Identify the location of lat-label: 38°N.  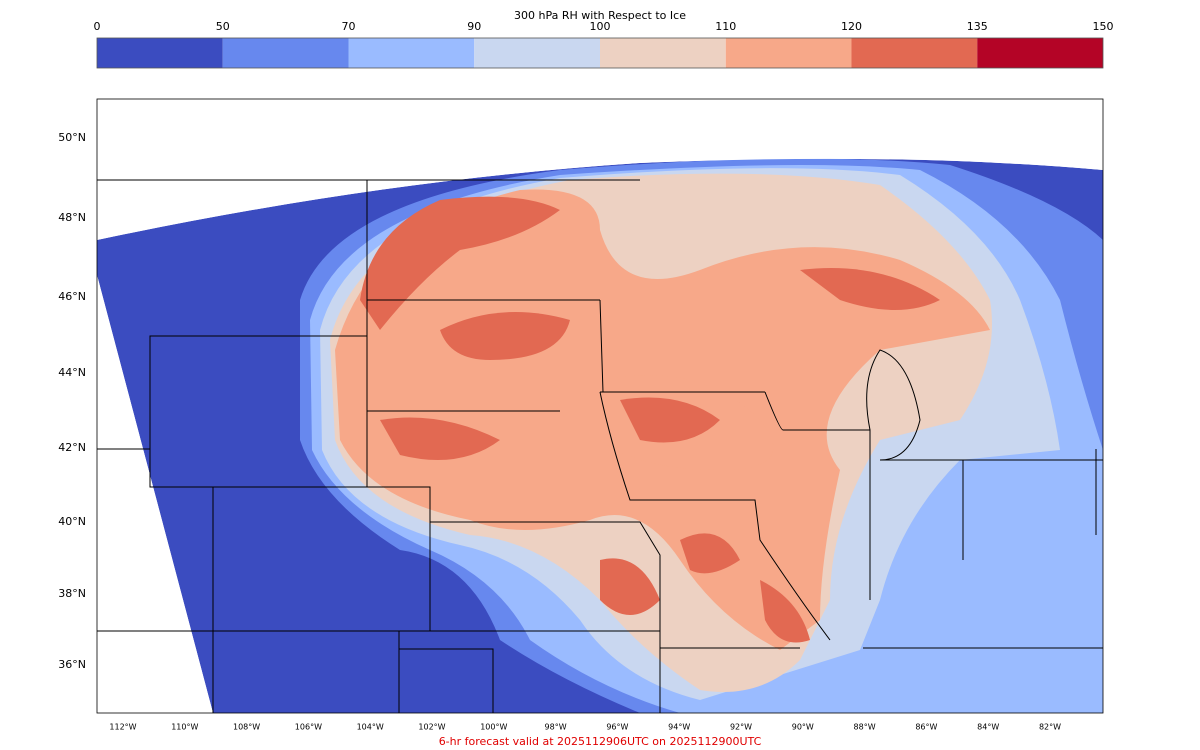
(72, 593).